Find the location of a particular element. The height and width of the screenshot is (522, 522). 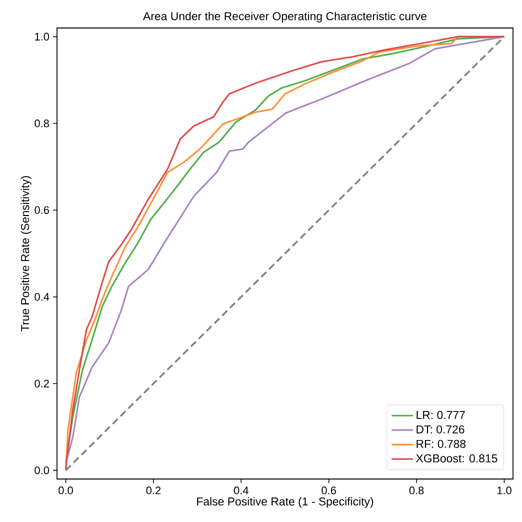

legend-label: LR: 0.777 is located at coordinates (440, 414).